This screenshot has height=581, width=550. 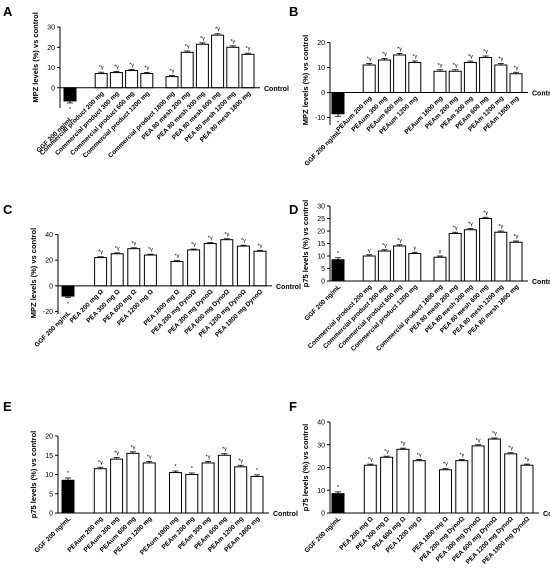 What do you see at coordinates (321, 68) in the screenshot?
I see `y-tick-label: 10` at bounding box center [321, 68].